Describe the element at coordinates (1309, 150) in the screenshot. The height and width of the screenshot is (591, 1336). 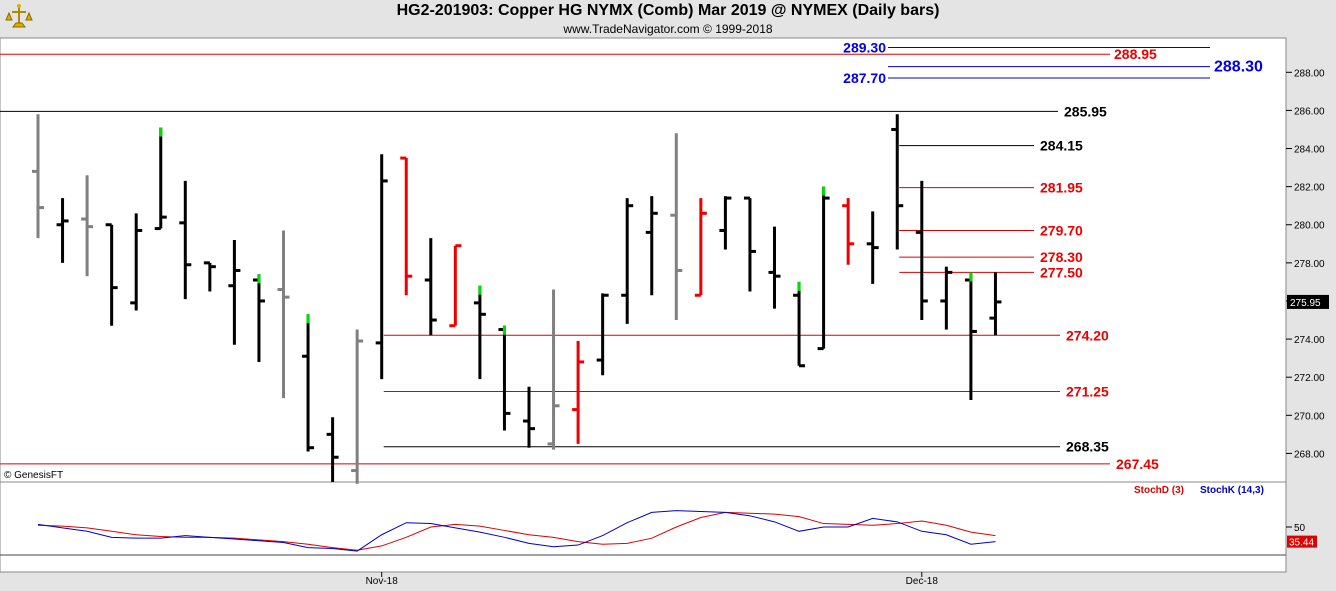
I see `y-tick-label: 284.00` at that location.